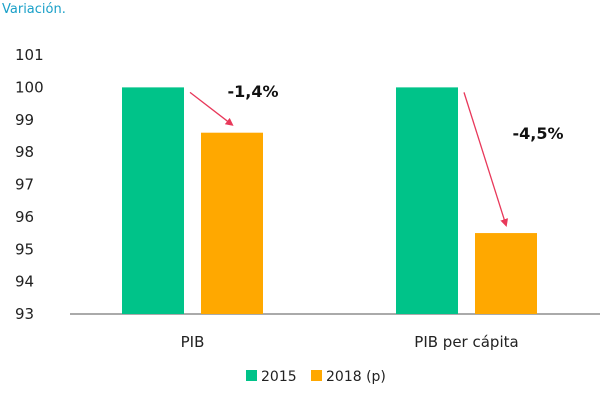 The image size is (613, 401). I want to click on y-tick-label: 100, so click(29, 87).